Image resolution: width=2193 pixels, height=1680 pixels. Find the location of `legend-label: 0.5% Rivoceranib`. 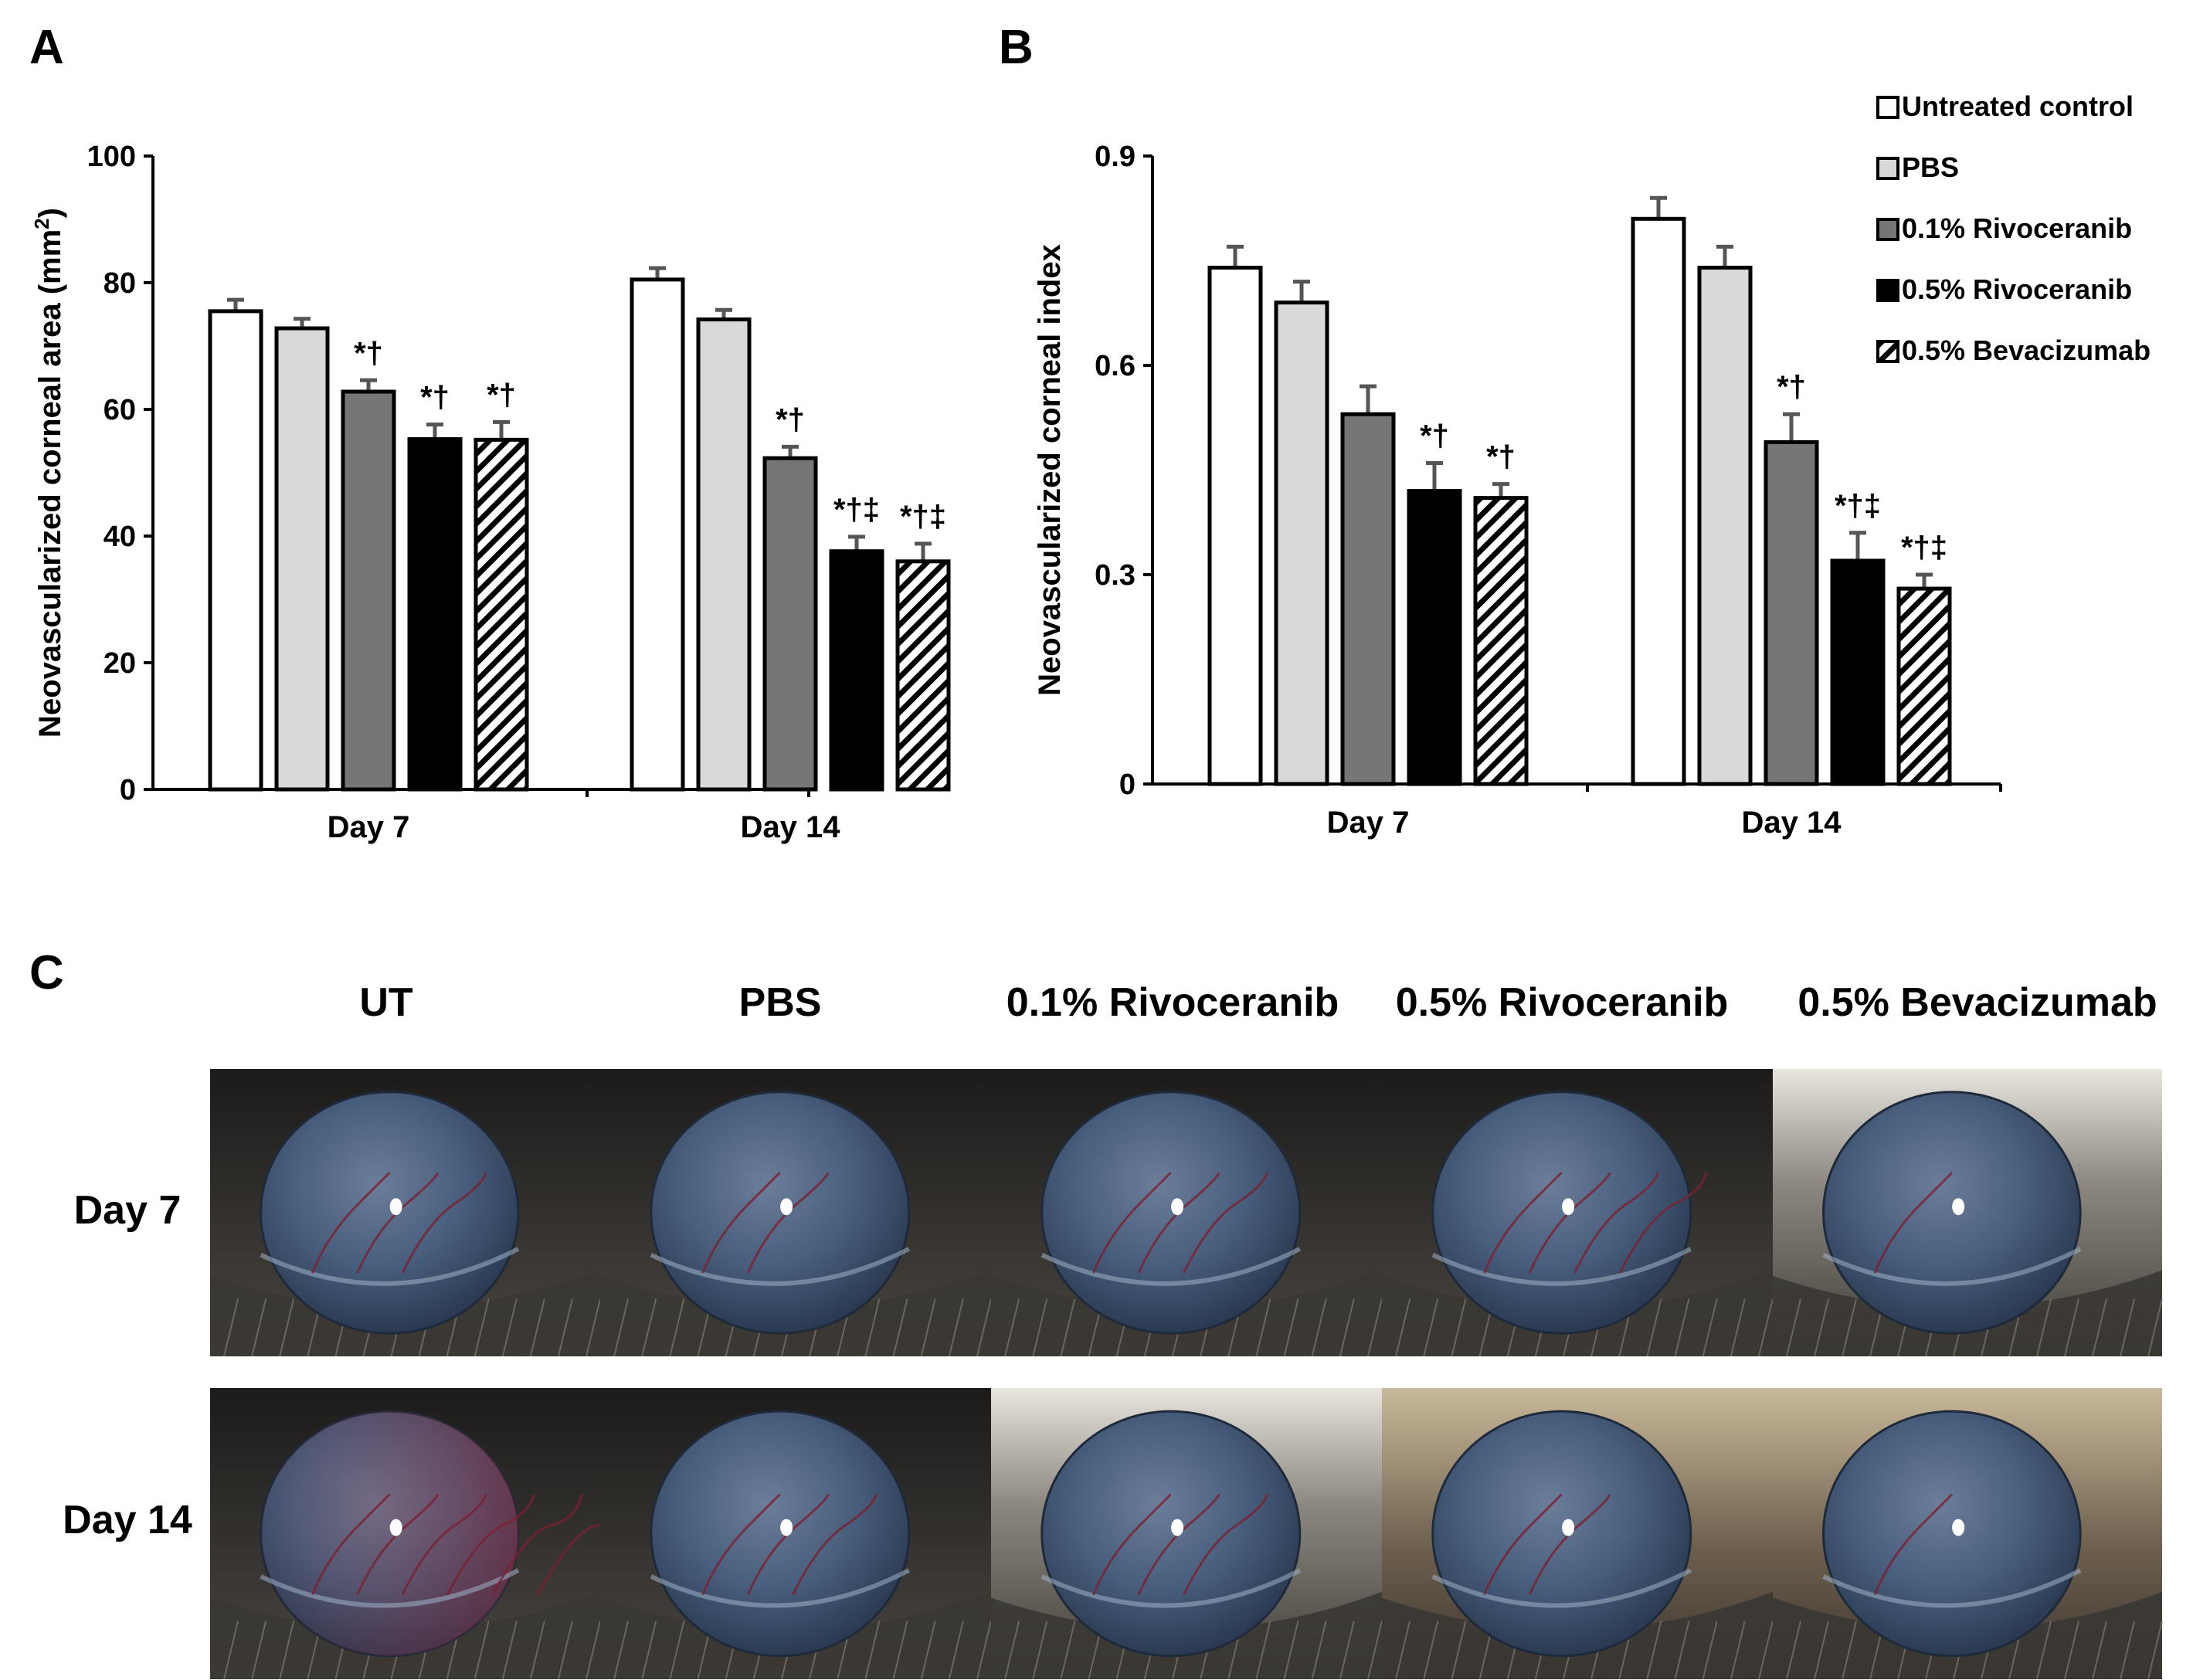

legend-label: 0.5% Rivoceranib is located at coordinates (2017, 289).